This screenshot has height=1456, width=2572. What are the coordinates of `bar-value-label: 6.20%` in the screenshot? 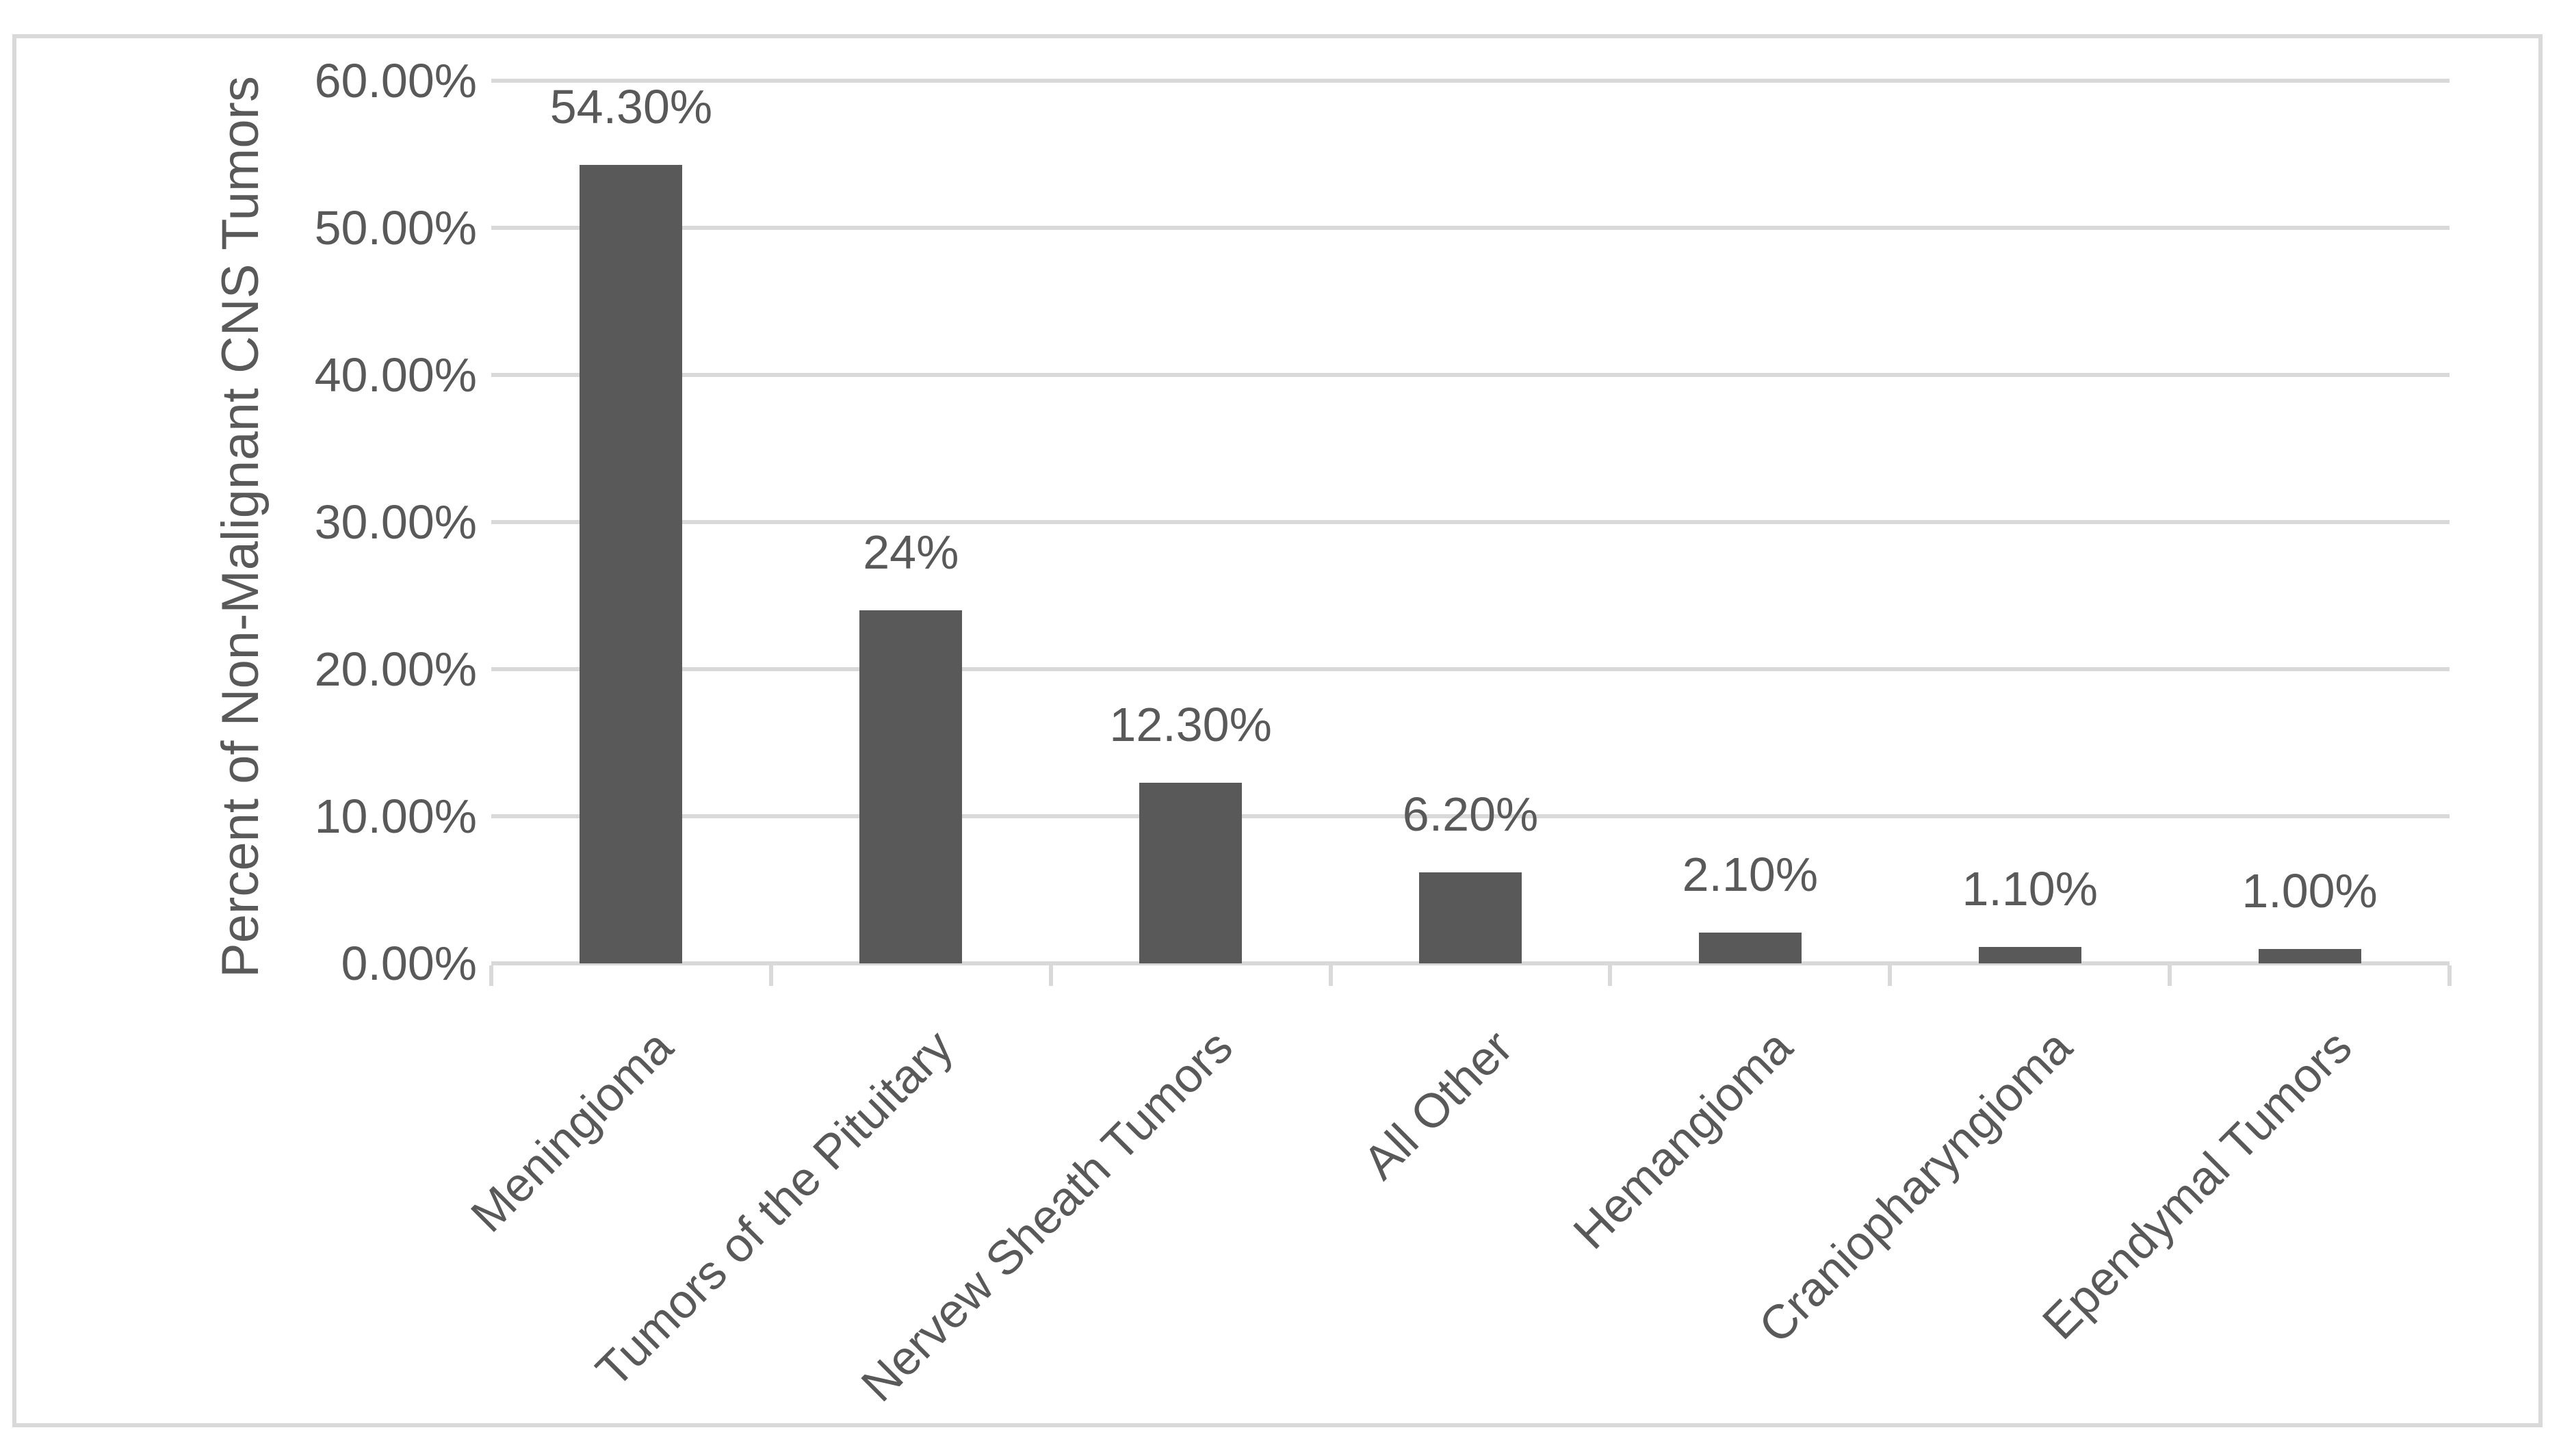 It's located at (1470, 814).